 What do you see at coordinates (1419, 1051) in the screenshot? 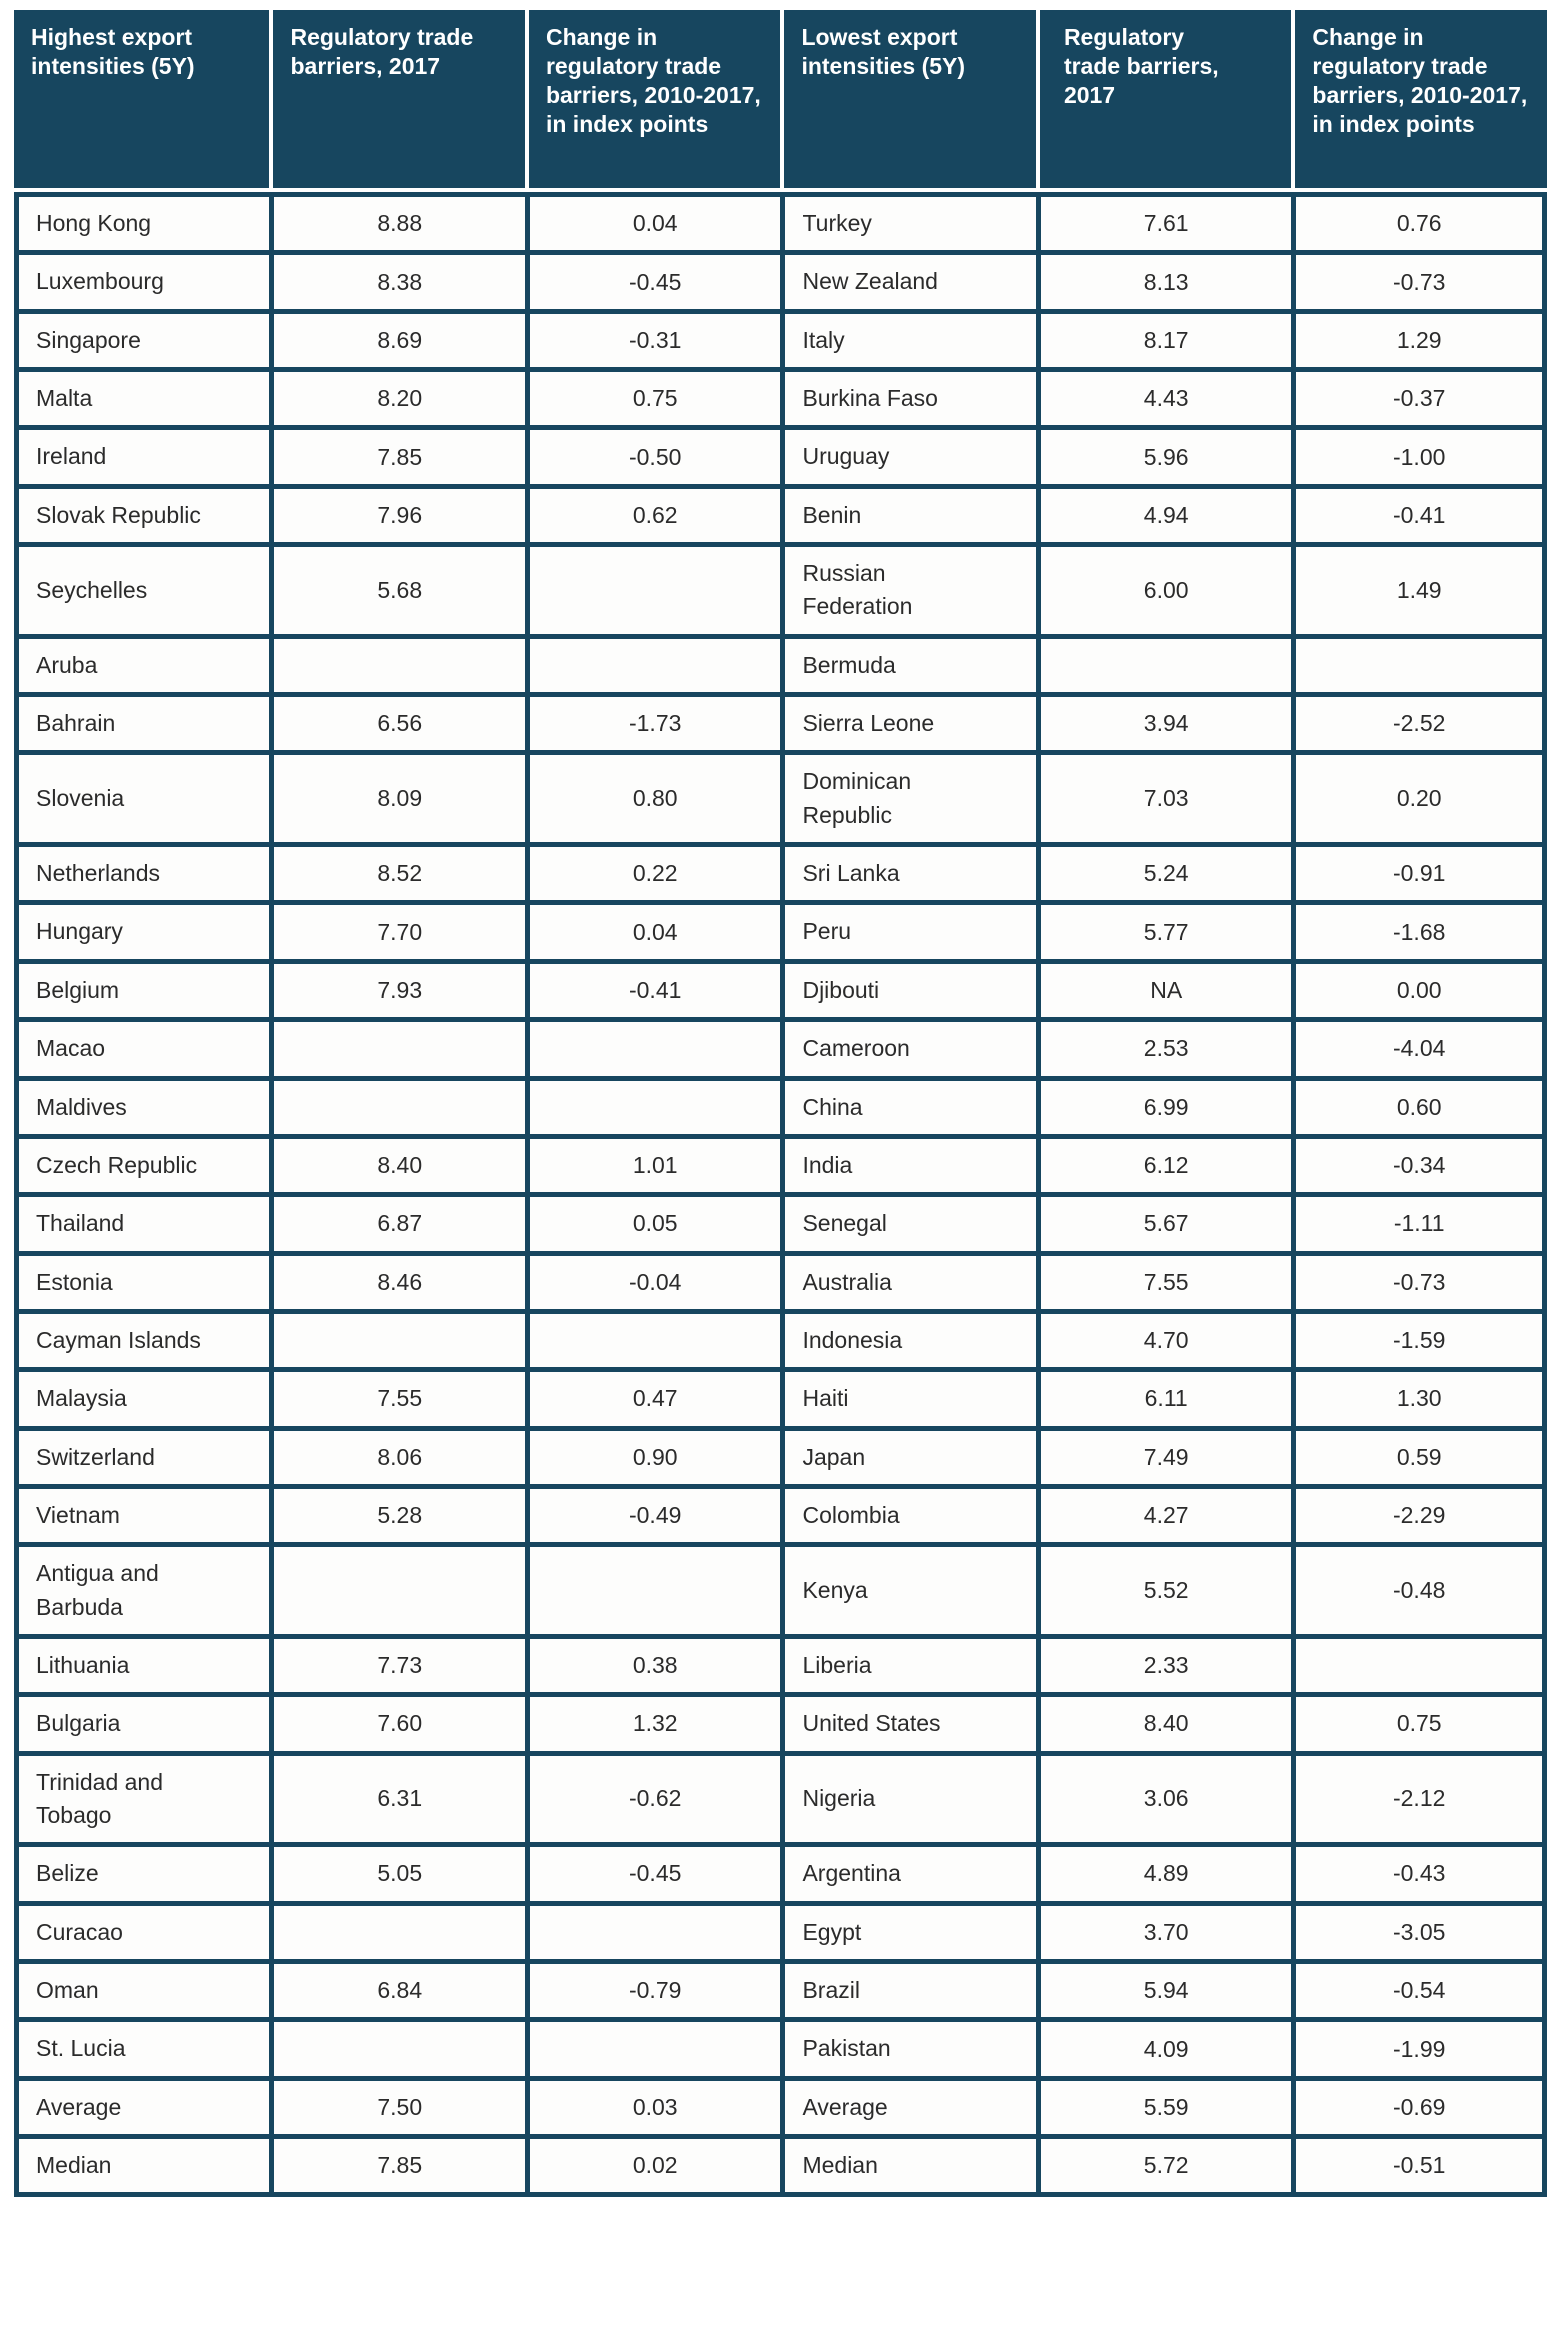
I see `value-cell: -4.04` at bounding box center [1419, 1051].